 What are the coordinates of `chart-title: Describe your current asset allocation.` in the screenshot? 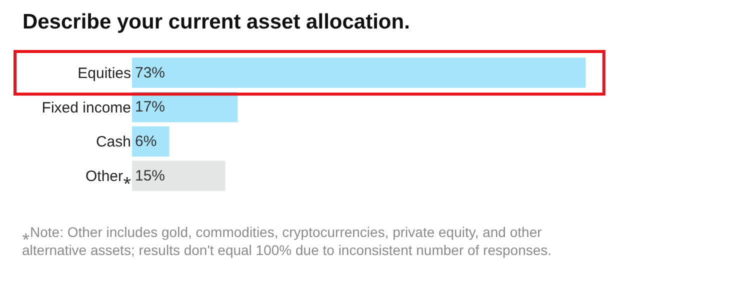 It's located at (216, 22).